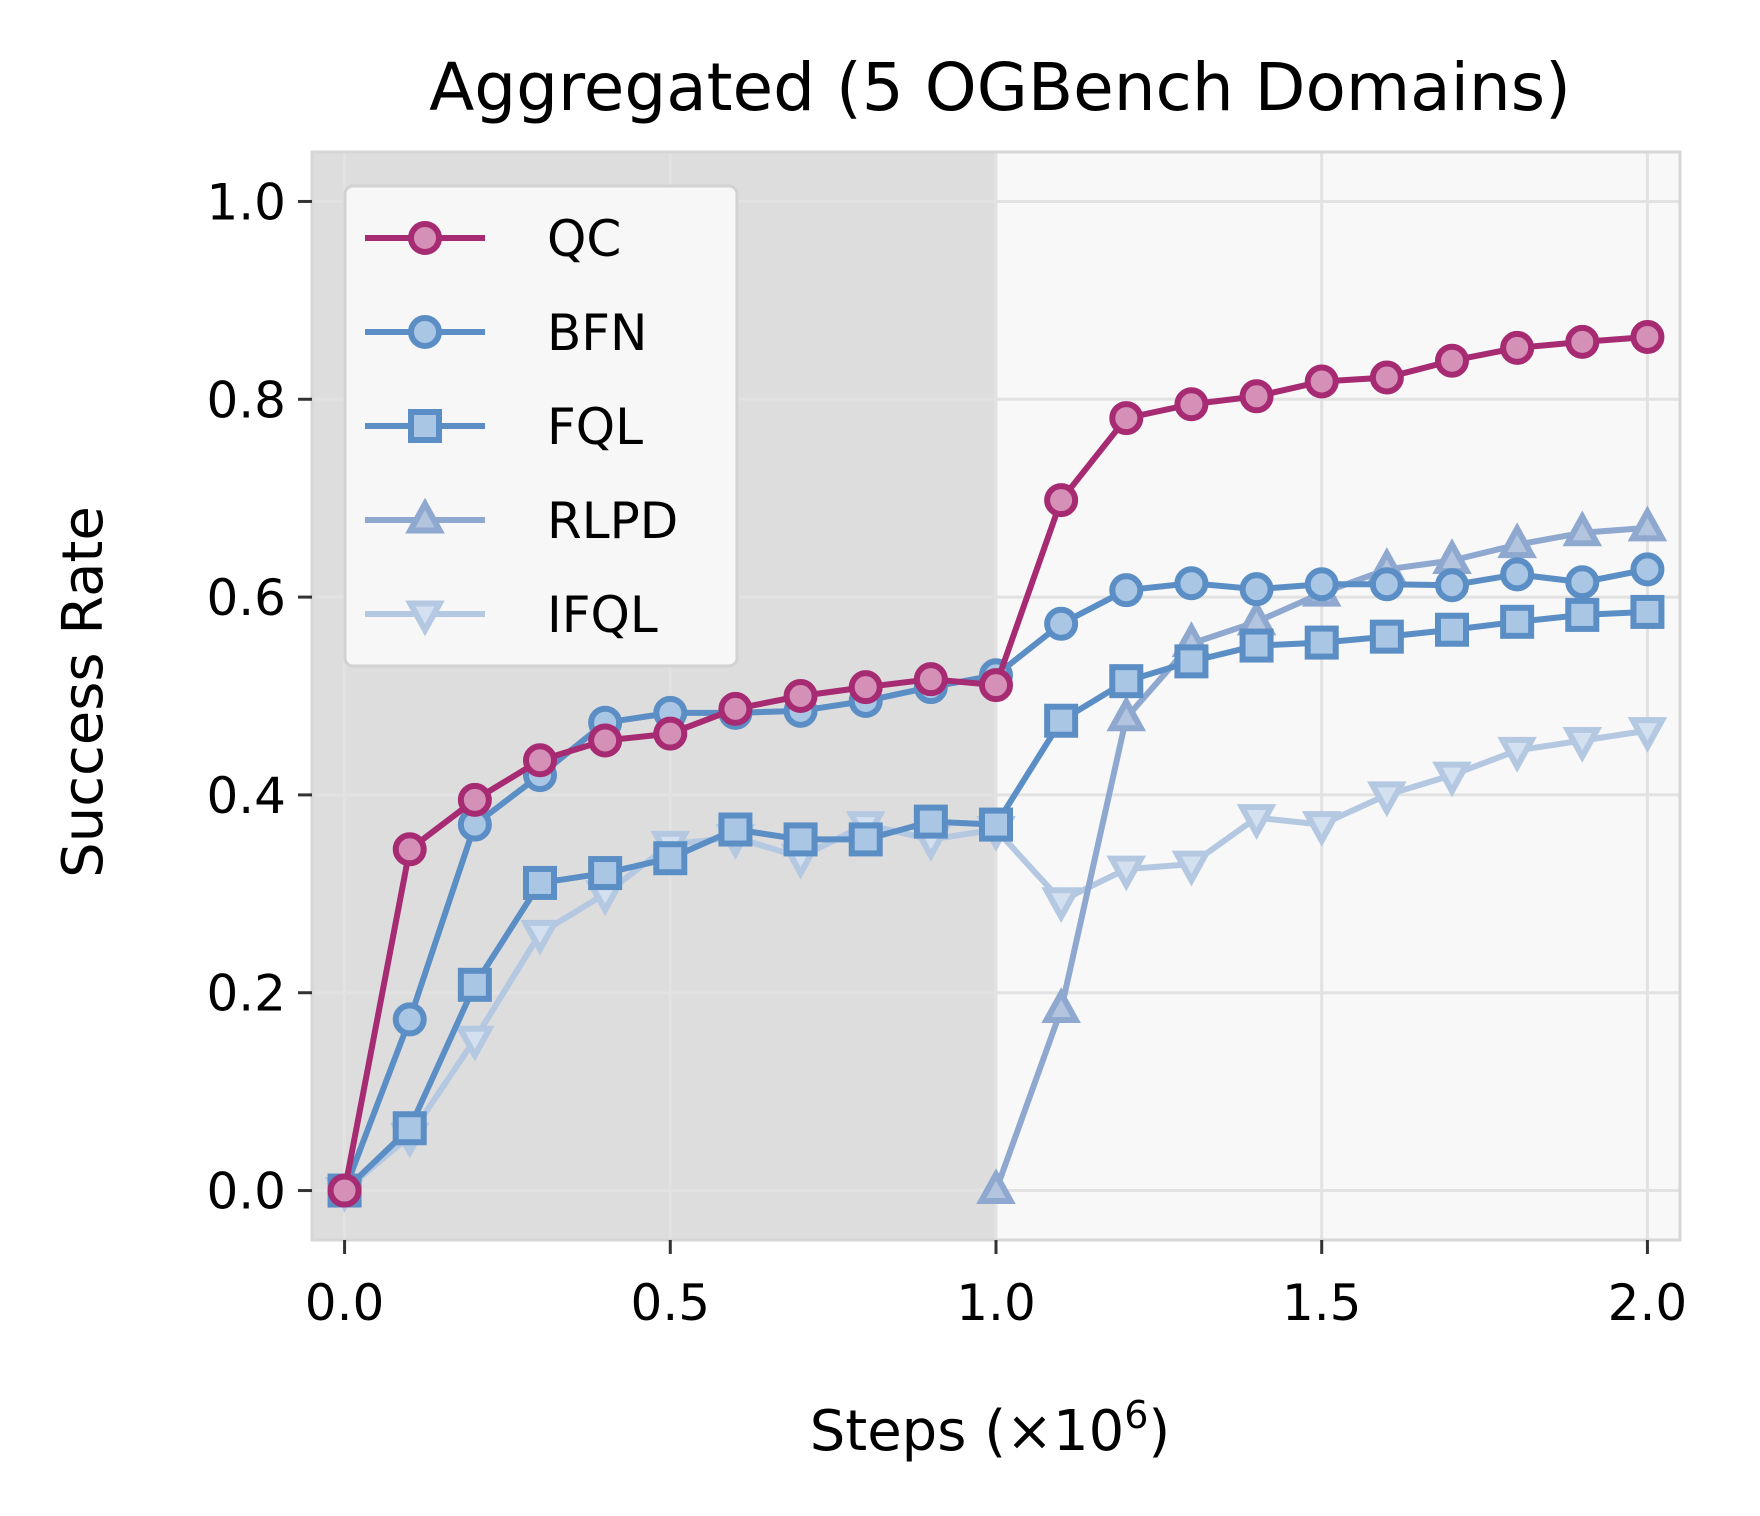 The image size is (1760, 1516). I want to click on x-axis-label-exponent: 6, so click(1136, 1415).